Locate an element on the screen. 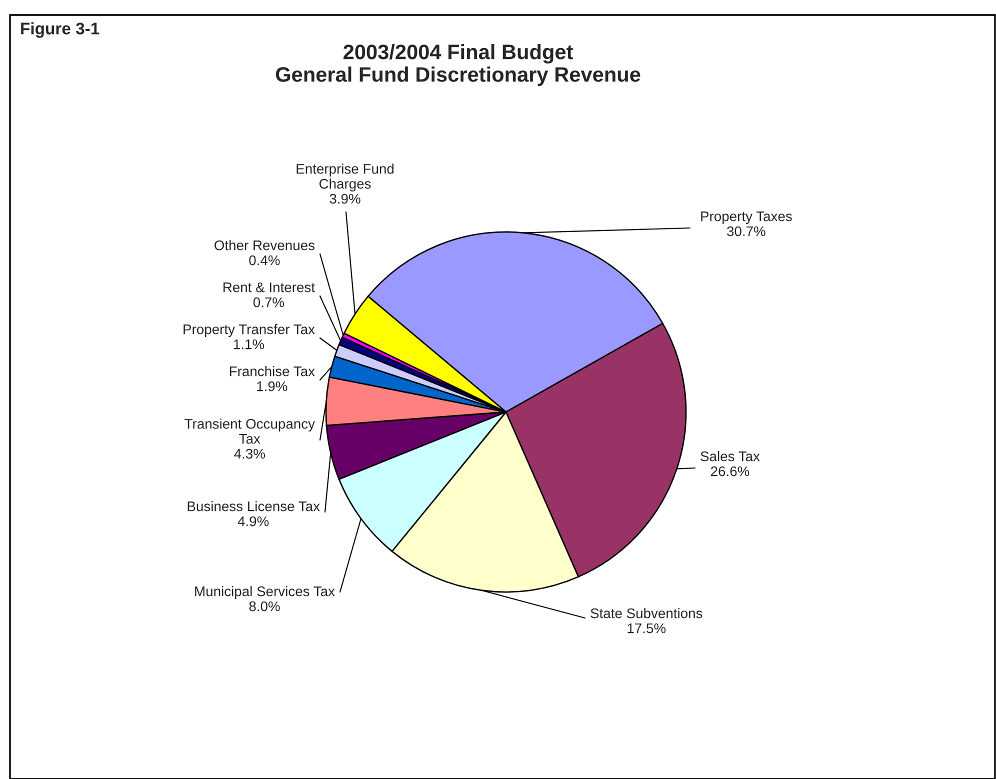  slice-label: Property Taxes is located at coordinates (746, 218).